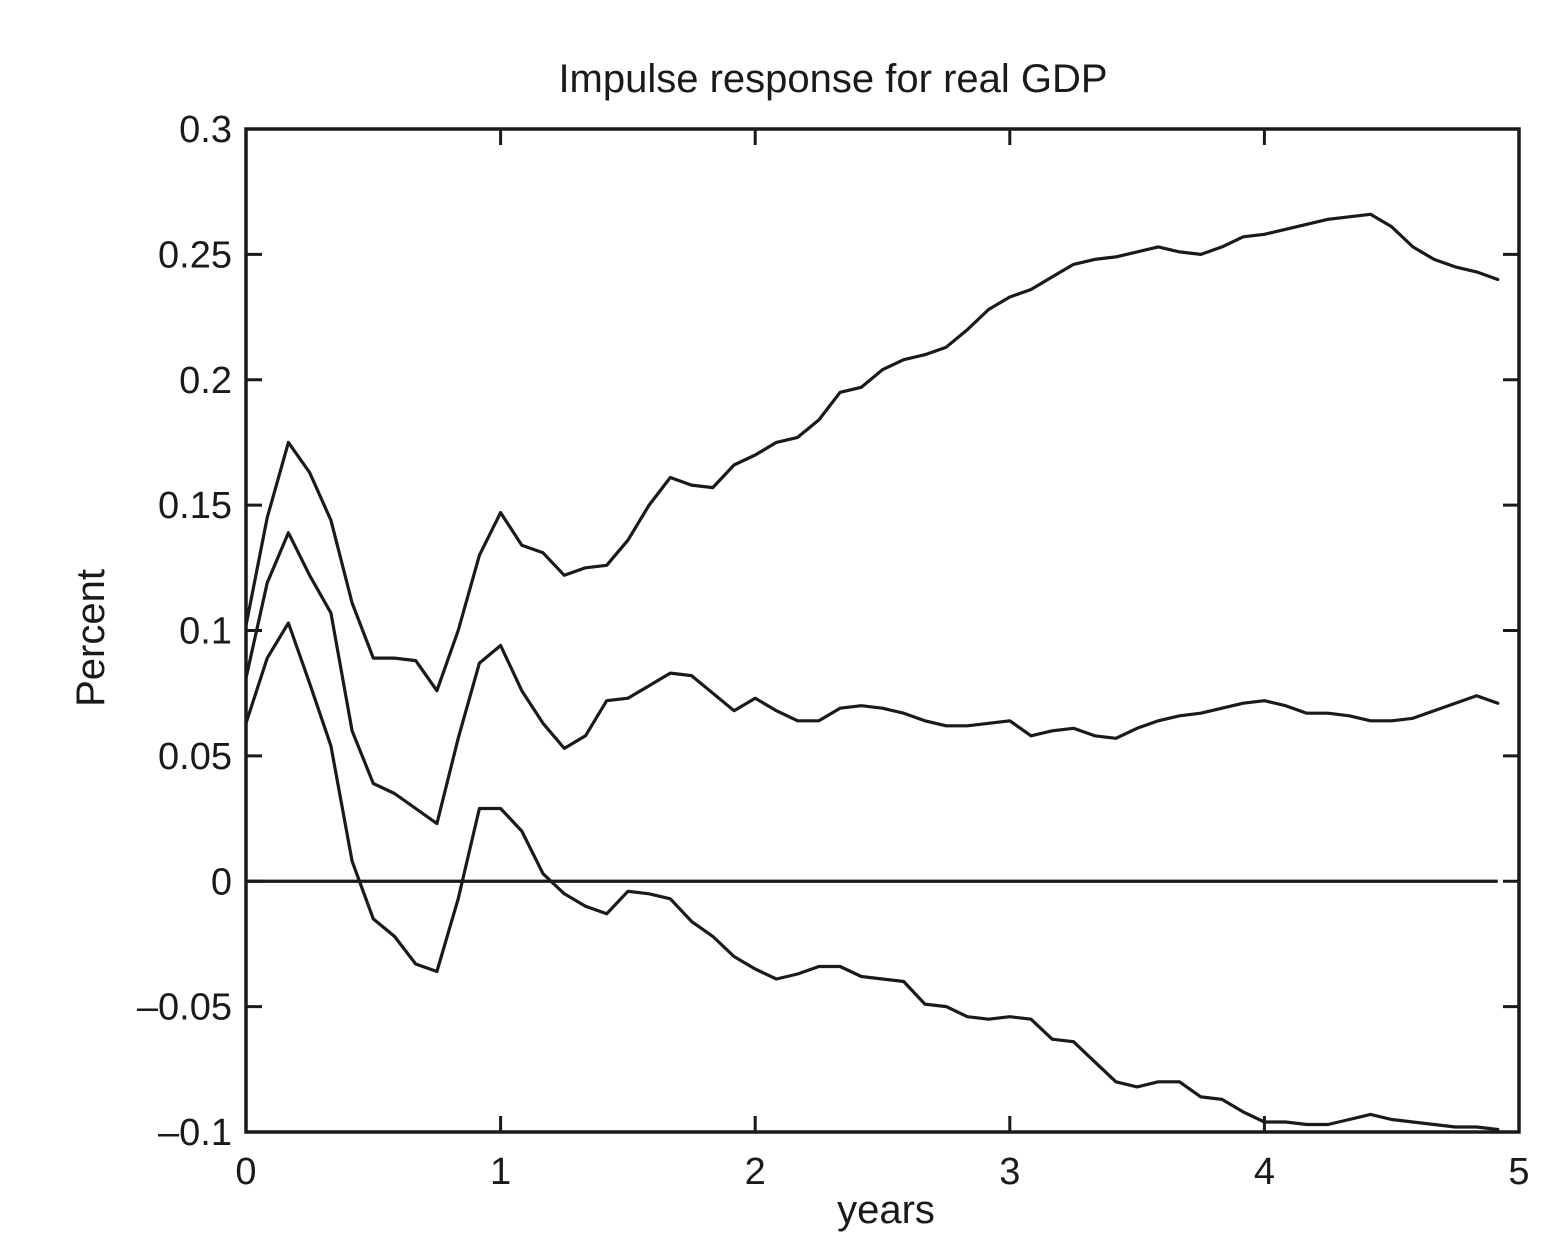 This screenshot has width=1552, height=1252. What do you see at coordinates (205, 381) in the screenshot?
I see `y-tick-label: 0.2` at bounding box center [205, 381].